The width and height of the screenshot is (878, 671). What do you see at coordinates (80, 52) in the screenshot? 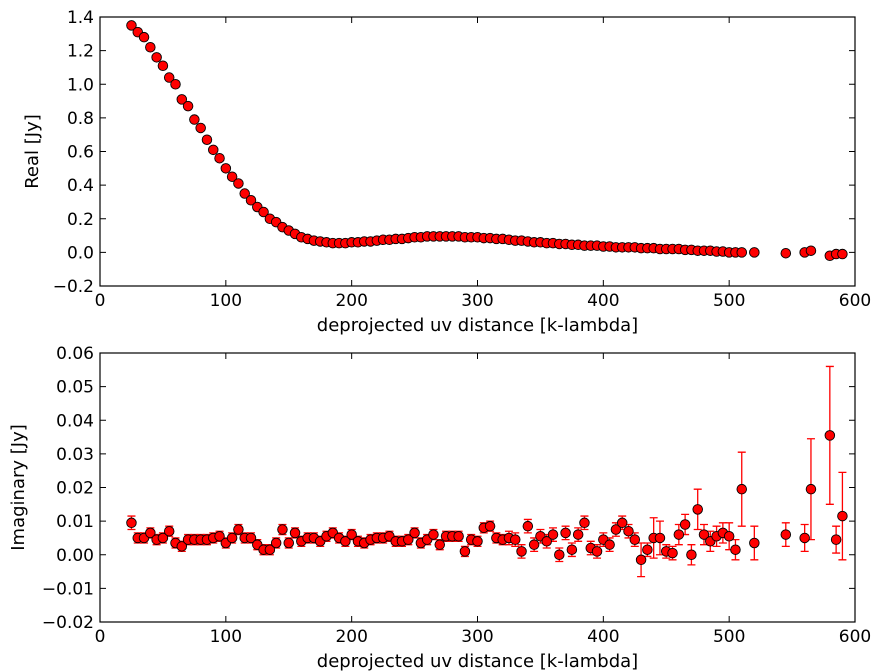
I see `y-tick-label: 1.2` at bounding box center [80, 52].